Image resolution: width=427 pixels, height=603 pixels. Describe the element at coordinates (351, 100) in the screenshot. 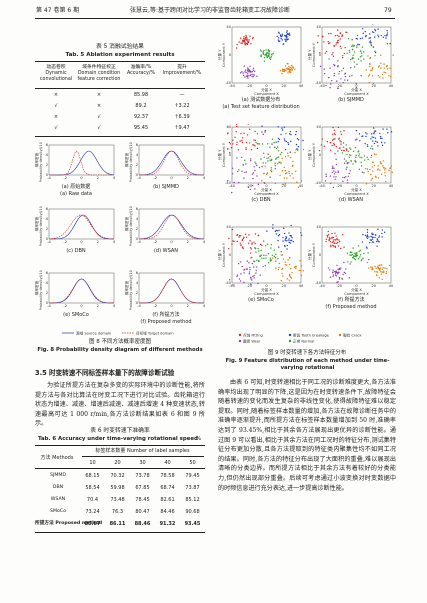

I see `panel-label: (b) SJMMD` at that location.